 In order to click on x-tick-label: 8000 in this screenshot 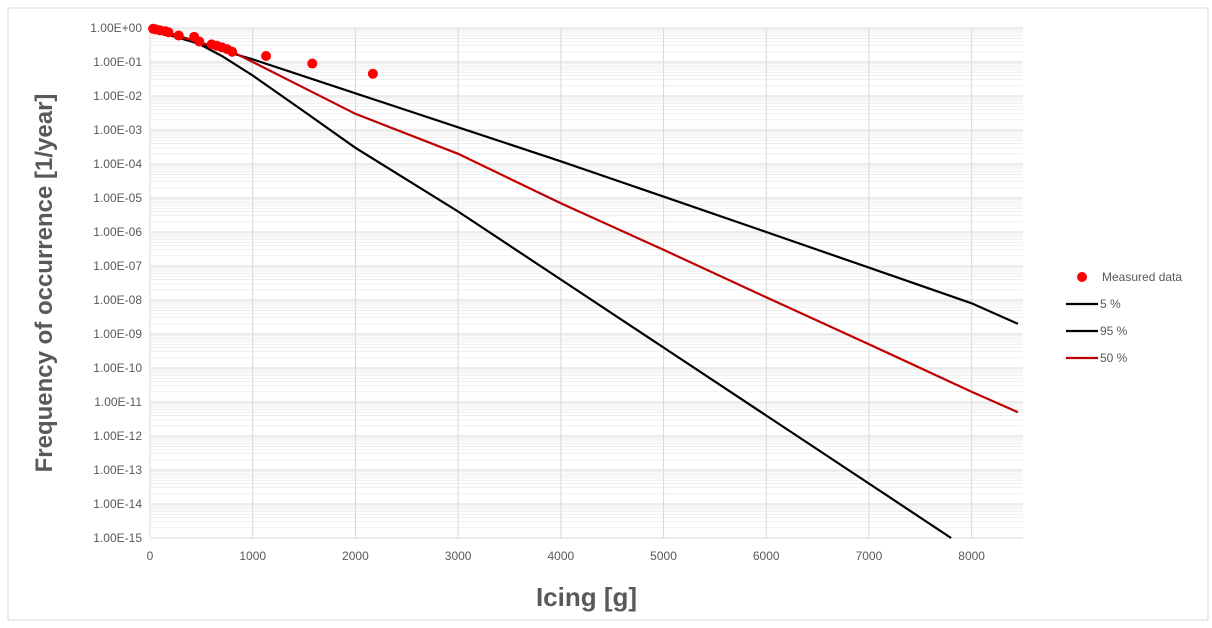, I will do `click(971, 556)`.